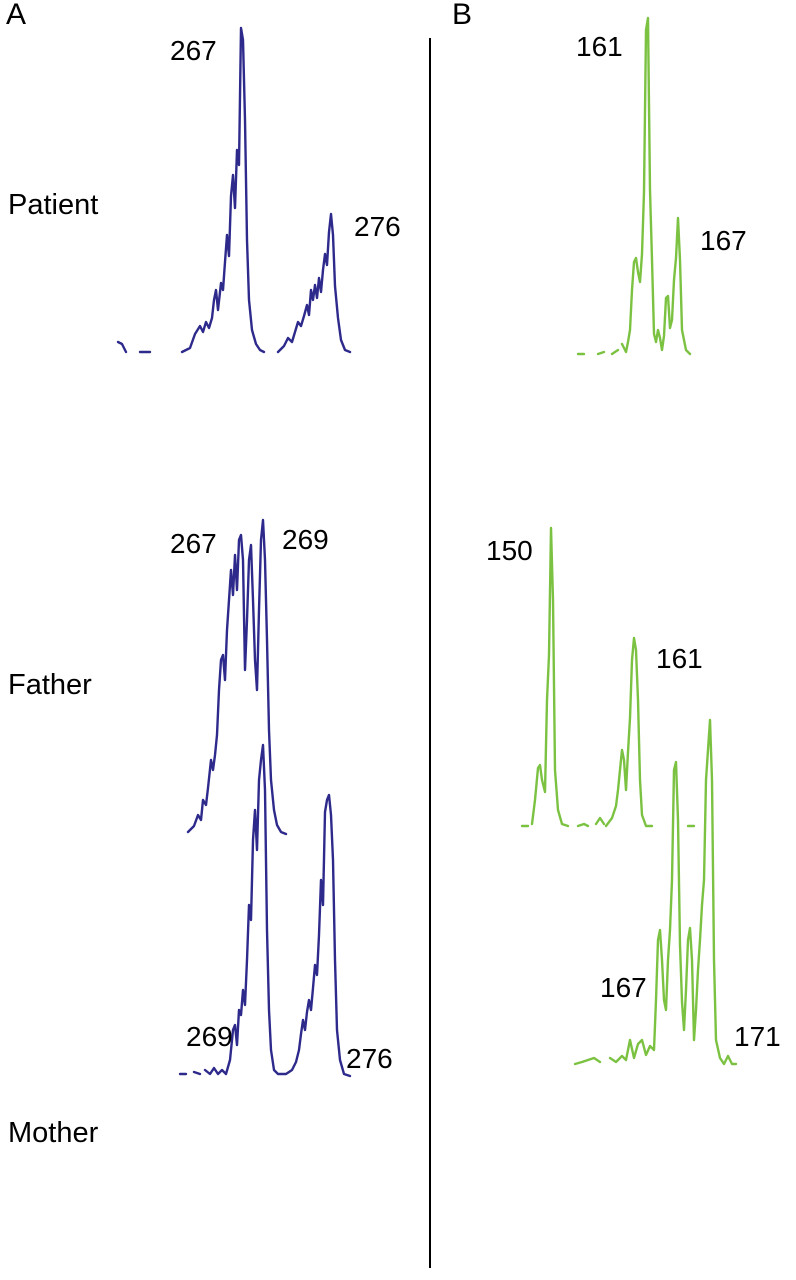  Describe the element at coordinates (53, 1133) in the screenshot. I see `row-label-mother: Mother` at that location.